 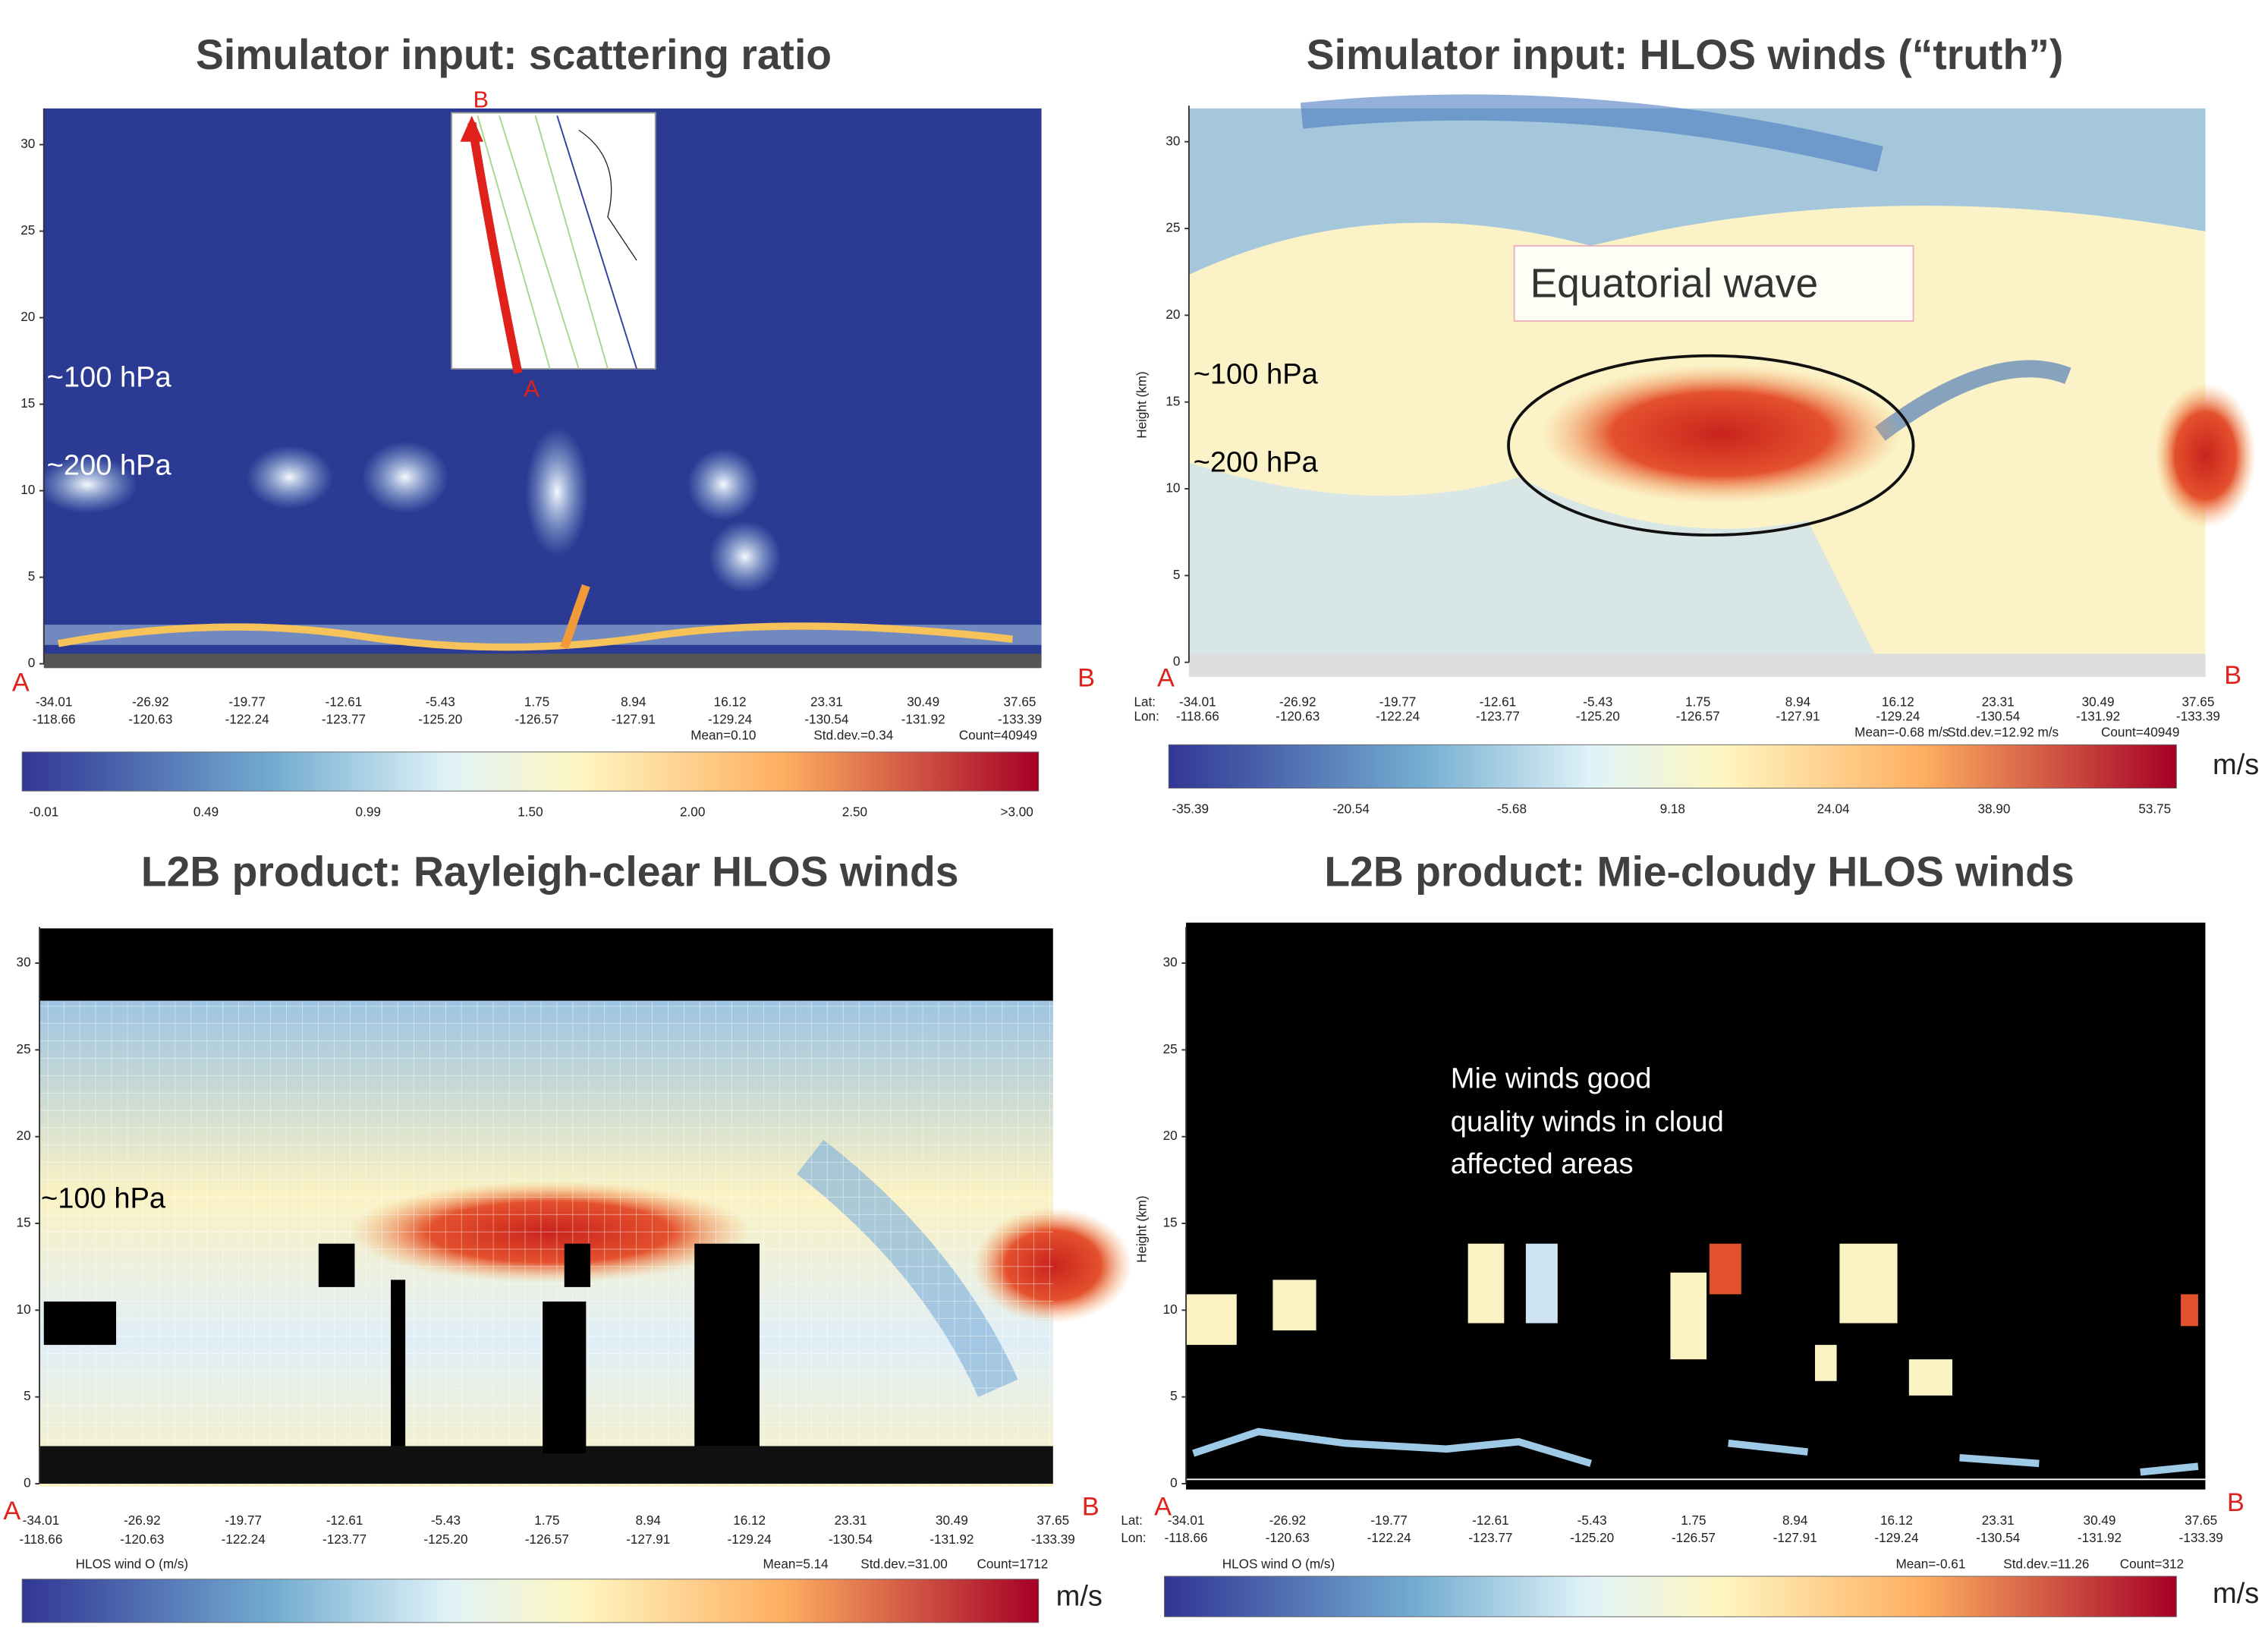 What do you see at coordinates (244, 1539) in the screenshot?
I see `lon-label: -122.24` at bounding box center [244, 1539].